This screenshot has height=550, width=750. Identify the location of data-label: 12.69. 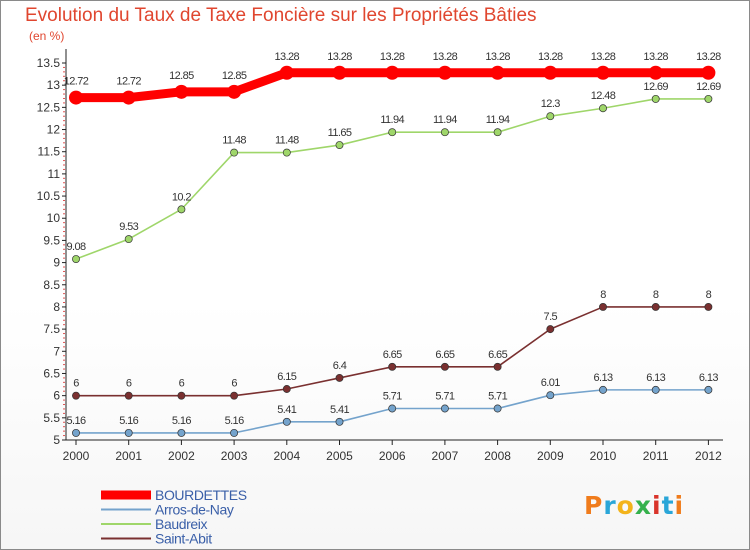
(655, 87).